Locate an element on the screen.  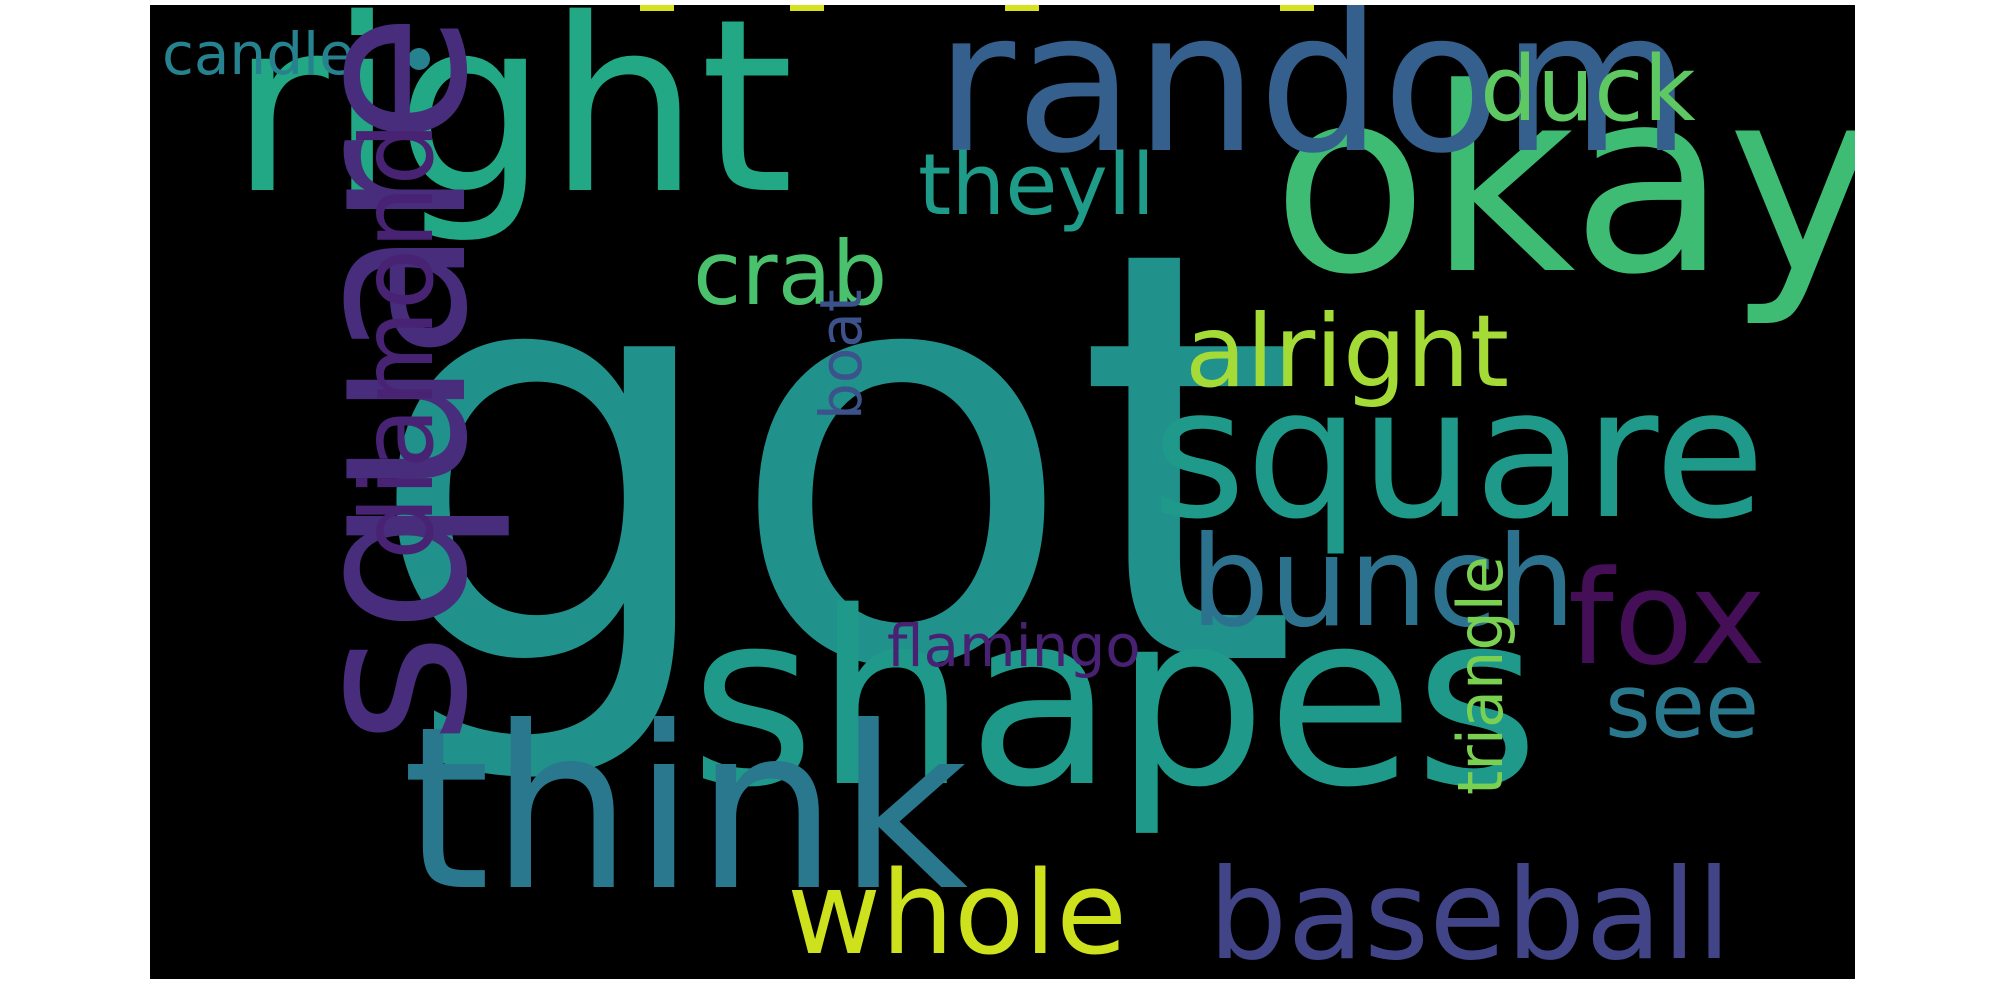
word-flamingo: flamingo is located at coordinates (1014, 646).